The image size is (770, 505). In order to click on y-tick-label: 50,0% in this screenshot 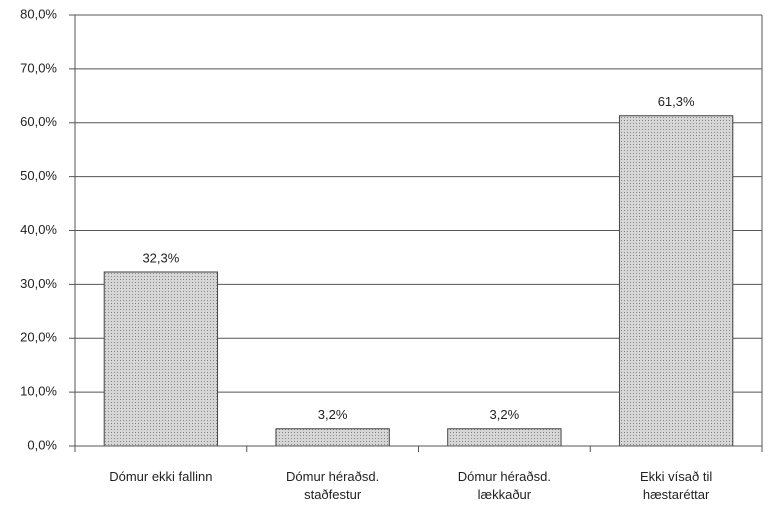, I will do `click(38, 175)`.